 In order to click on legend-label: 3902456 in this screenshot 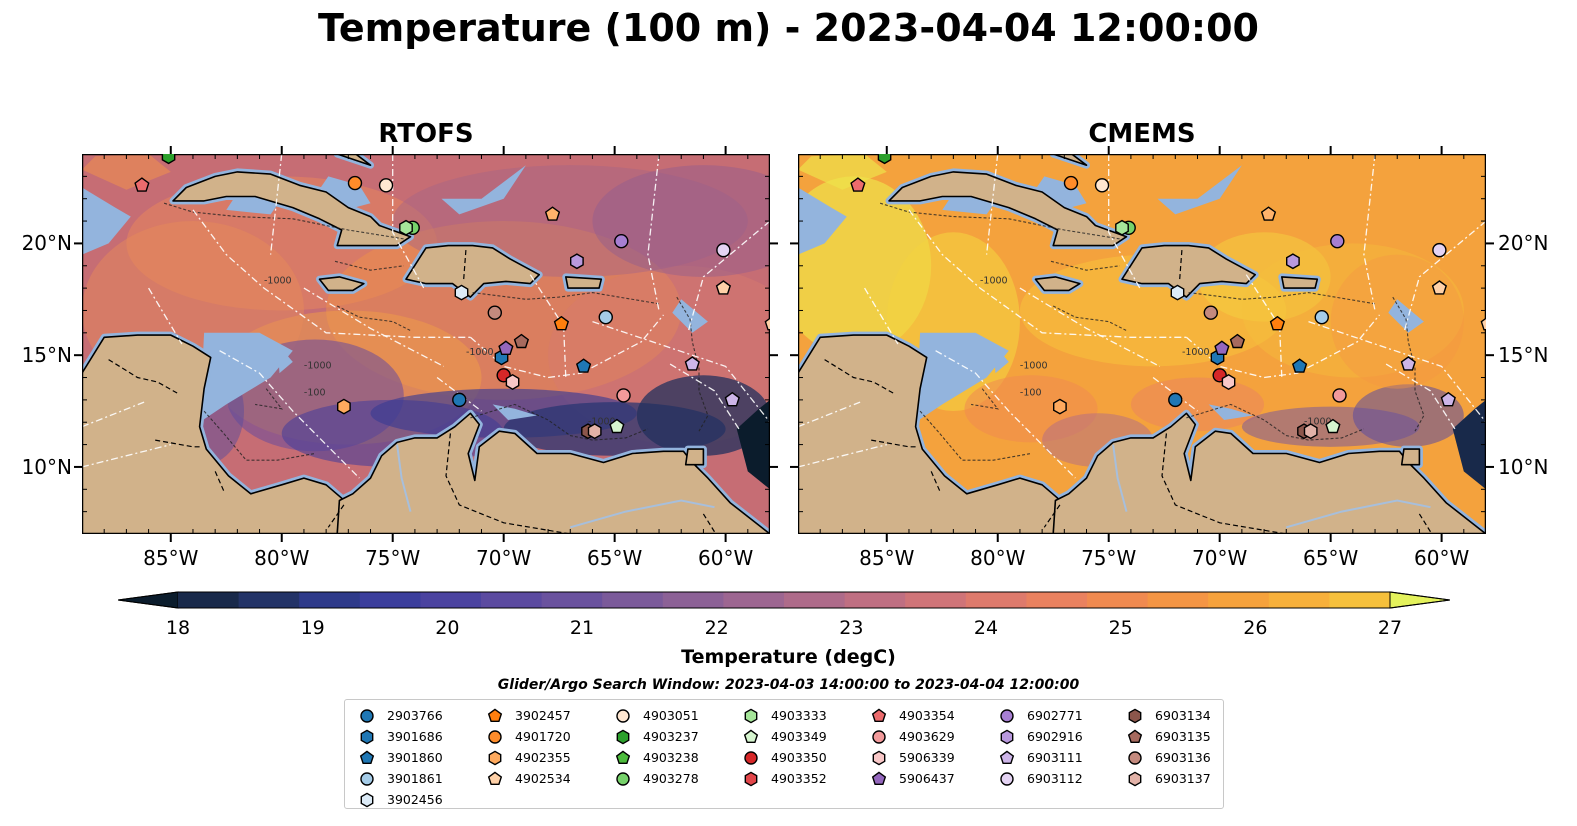, I will do `click(415, 799)`.